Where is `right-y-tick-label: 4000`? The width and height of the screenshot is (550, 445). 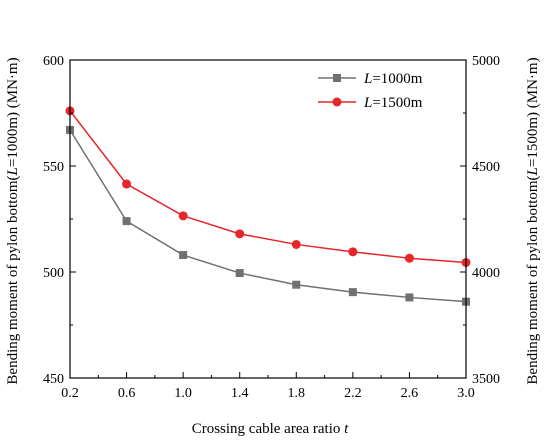
right-y-tick-label: 4000 is located at coordinates (486, 273).